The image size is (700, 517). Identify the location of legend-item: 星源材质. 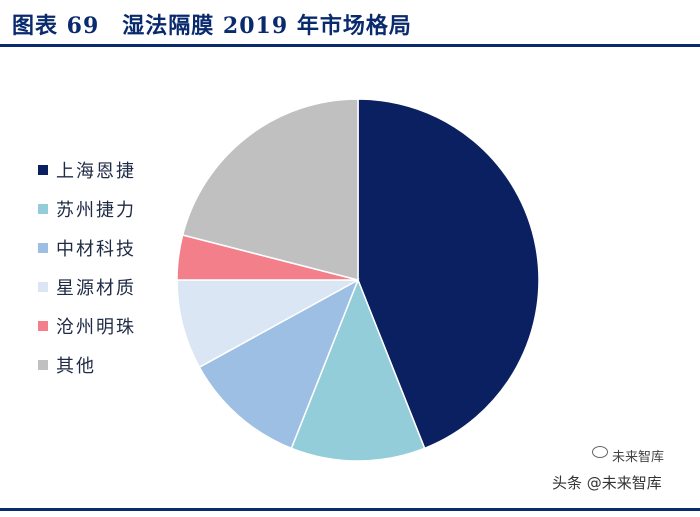
(108, 286).